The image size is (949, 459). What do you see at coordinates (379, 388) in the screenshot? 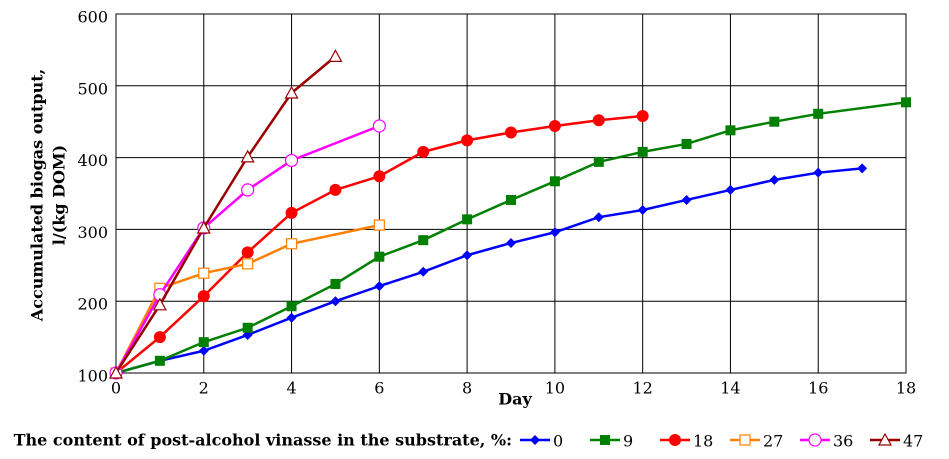
I see `x-tick-label: 6` at bounding box center [379, 388].